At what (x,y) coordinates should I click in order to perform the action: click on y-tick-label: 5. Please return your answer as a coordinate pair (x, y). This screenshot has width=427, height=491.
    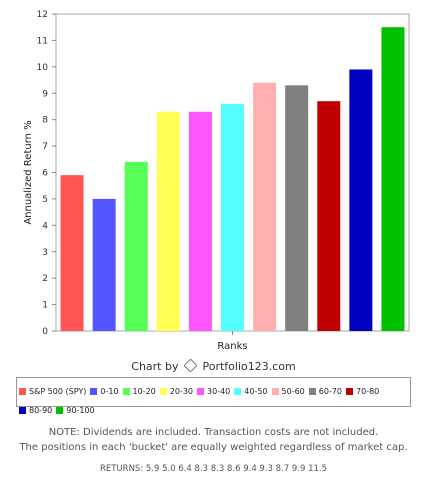
    Looking at the image, I should click on (45, 200).